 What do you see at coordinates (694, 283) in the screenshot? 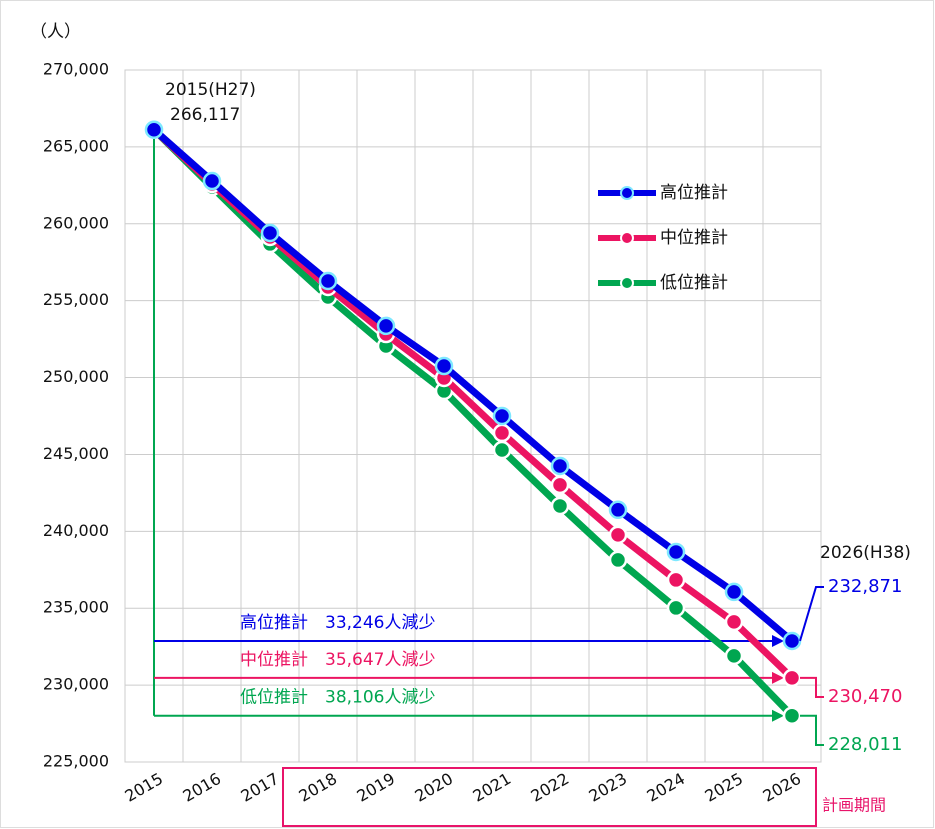
I see `legend-label: 低位推計` at bounding box center [694, 283].